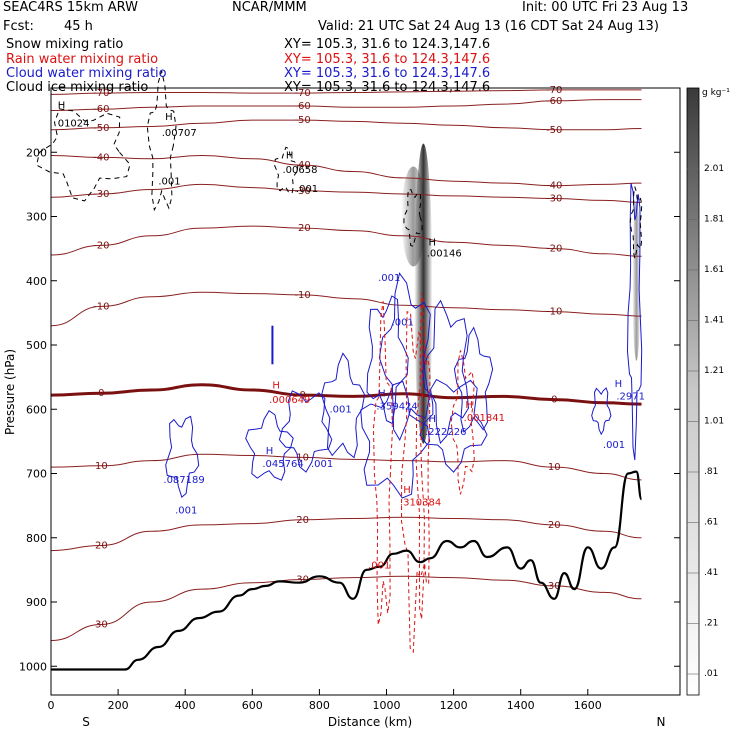 This screenshot has width=740, height=740. I want to click on colorbar-label: 2.01, so click(714, 169).